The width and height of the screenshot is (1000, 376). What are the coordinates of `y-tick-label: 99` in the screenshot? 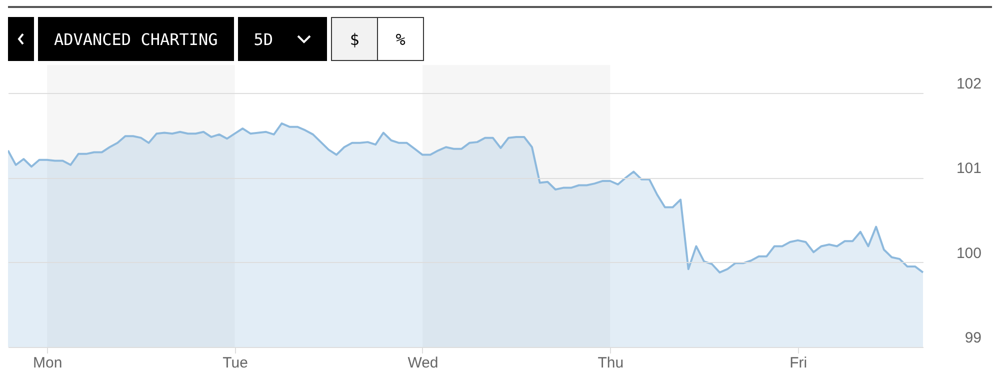 It's located at (973, 338).